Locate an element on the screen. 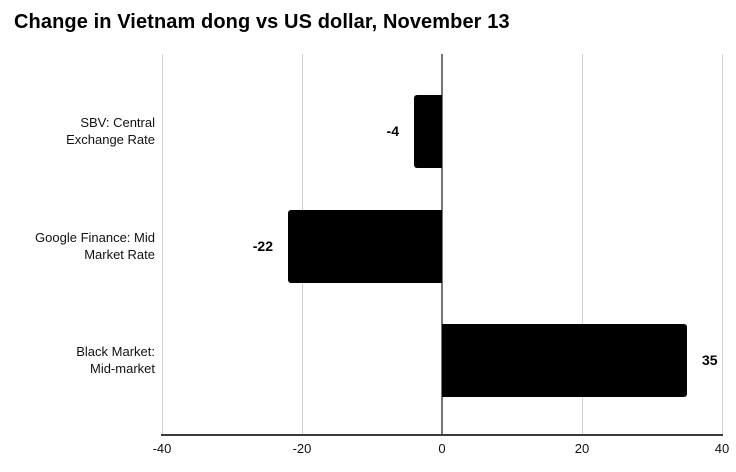 The width and height of the screenshot is (736, 472). x-tick-label: 40 is located at coordinates (722, 448).